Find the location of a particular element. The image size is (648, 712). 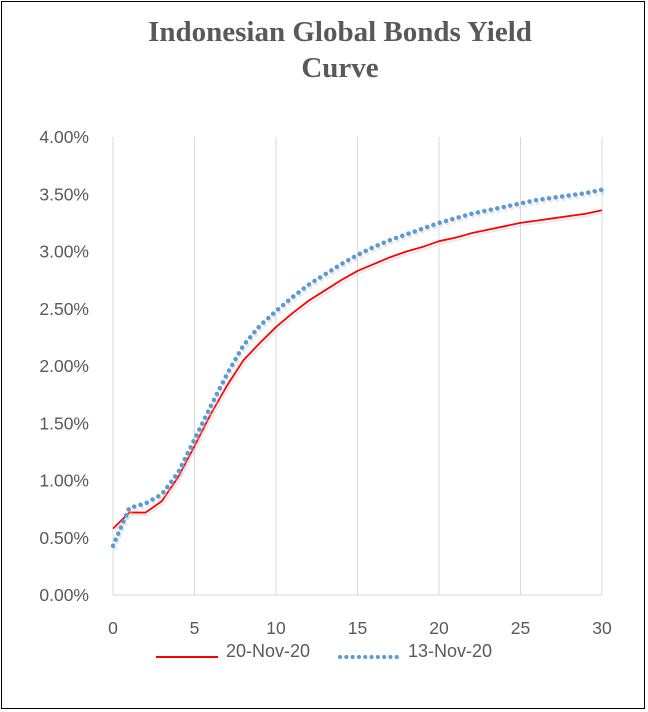

y-tick-label-5: 2.50% is located at coordinates (64, 309).